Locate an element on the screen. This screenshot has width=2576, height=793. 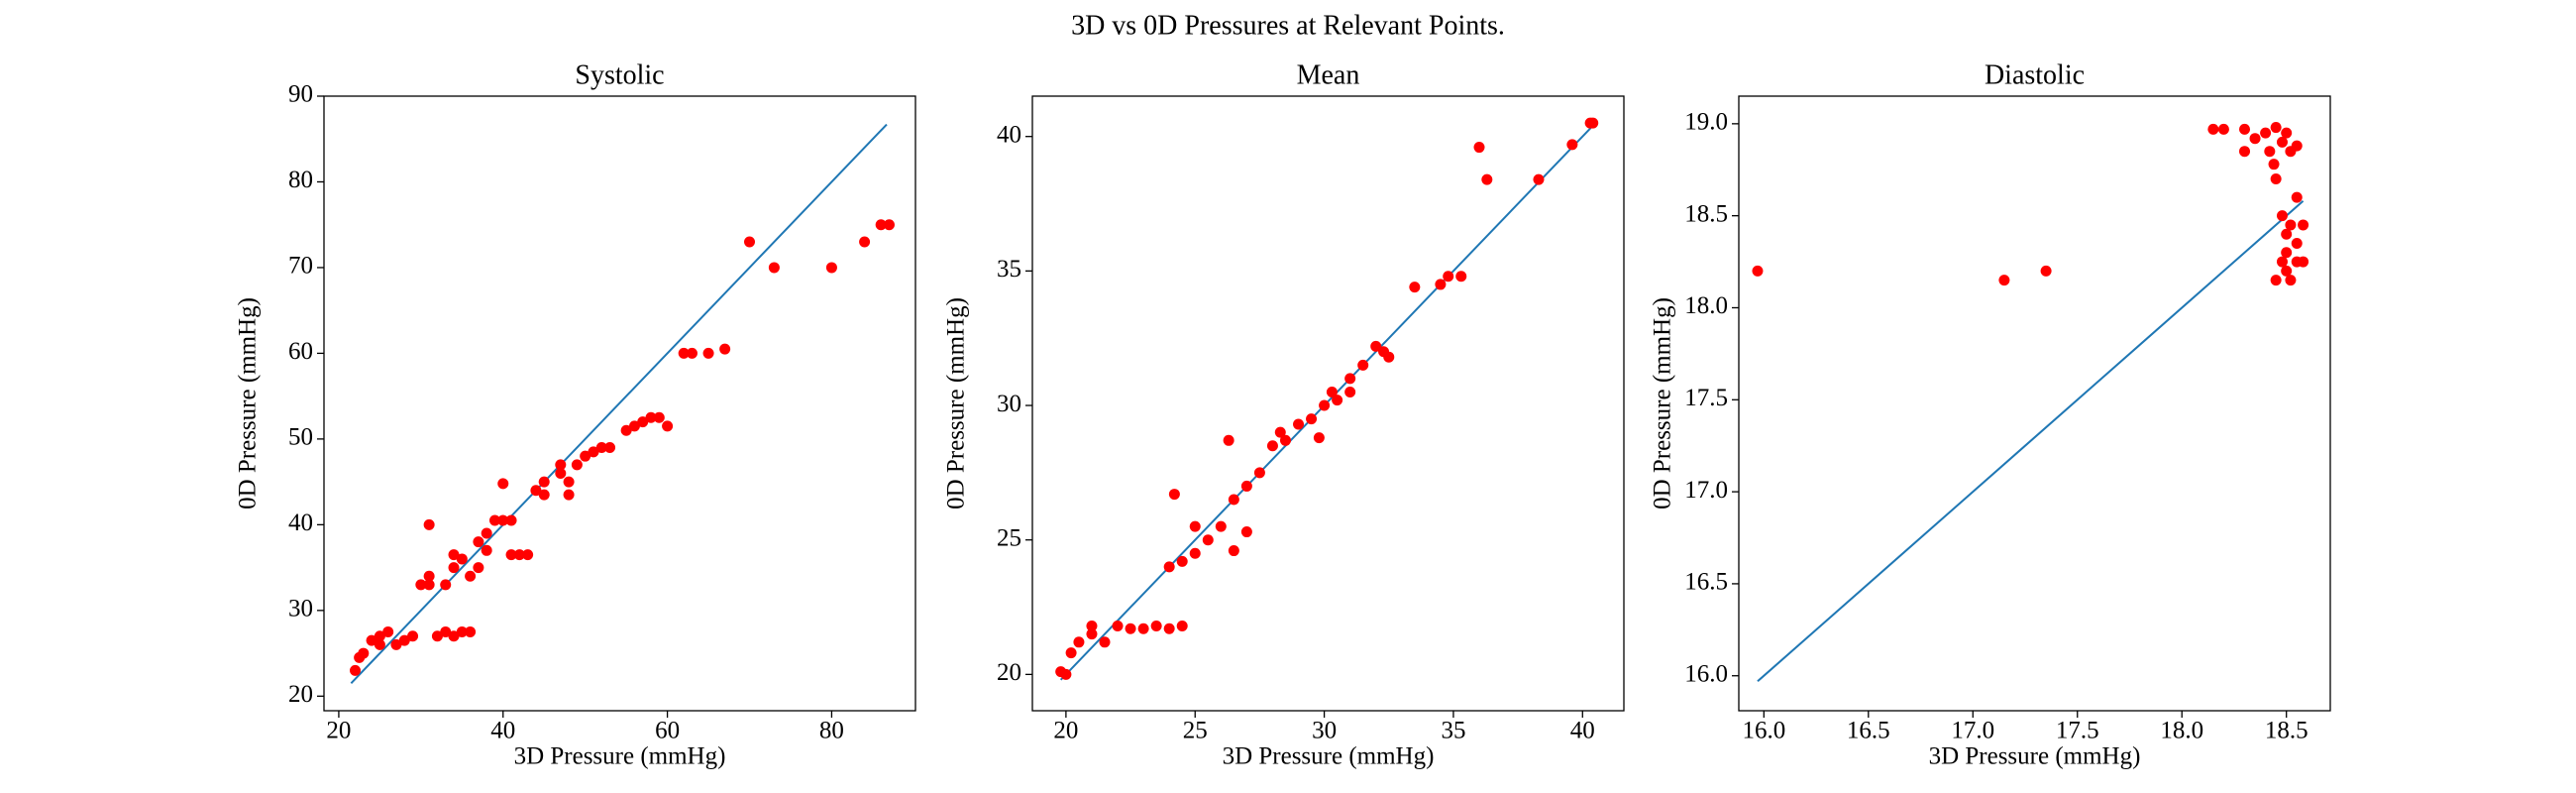
y-tick-label: 16.5 is located at coordinates (1706, 582).